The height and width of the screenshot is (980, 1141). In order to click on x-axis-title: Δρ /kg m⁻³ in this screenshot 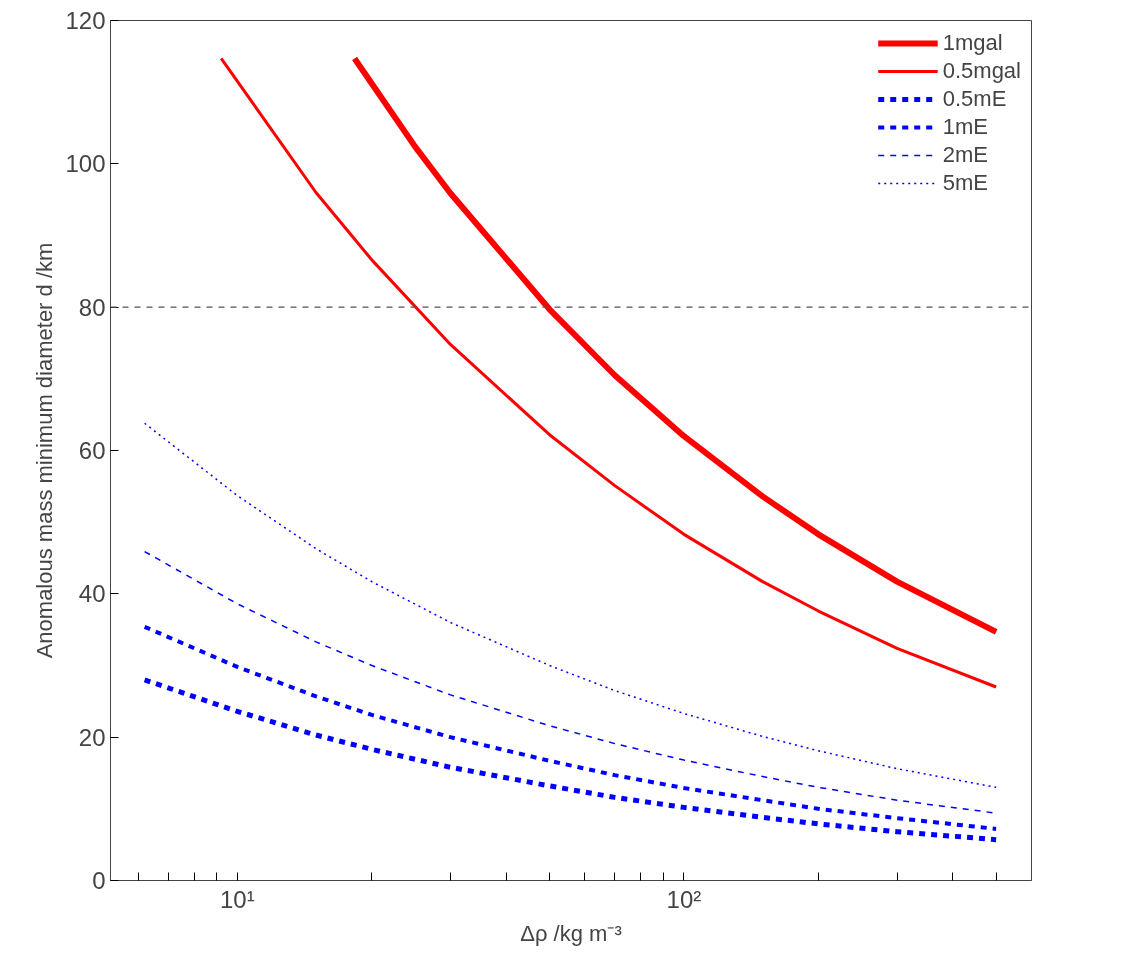, I will do `click(571, 933)`.